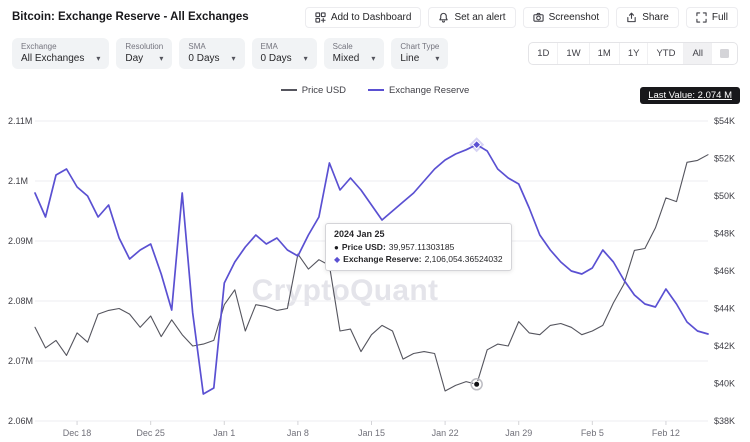 This screenshot has height=442, width=750. Describe the element at coordinates (324, 90) in the screenshot. I see `legend-label-price-usd: Price USD` at that location.